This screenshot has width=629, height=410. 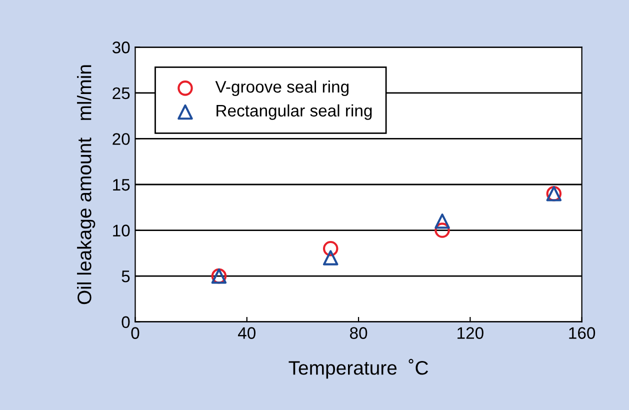 What do you see at coordinates (135, 333) in the screenshot?
I see `x-tick-label: 0` at bounding box center [135, 333].